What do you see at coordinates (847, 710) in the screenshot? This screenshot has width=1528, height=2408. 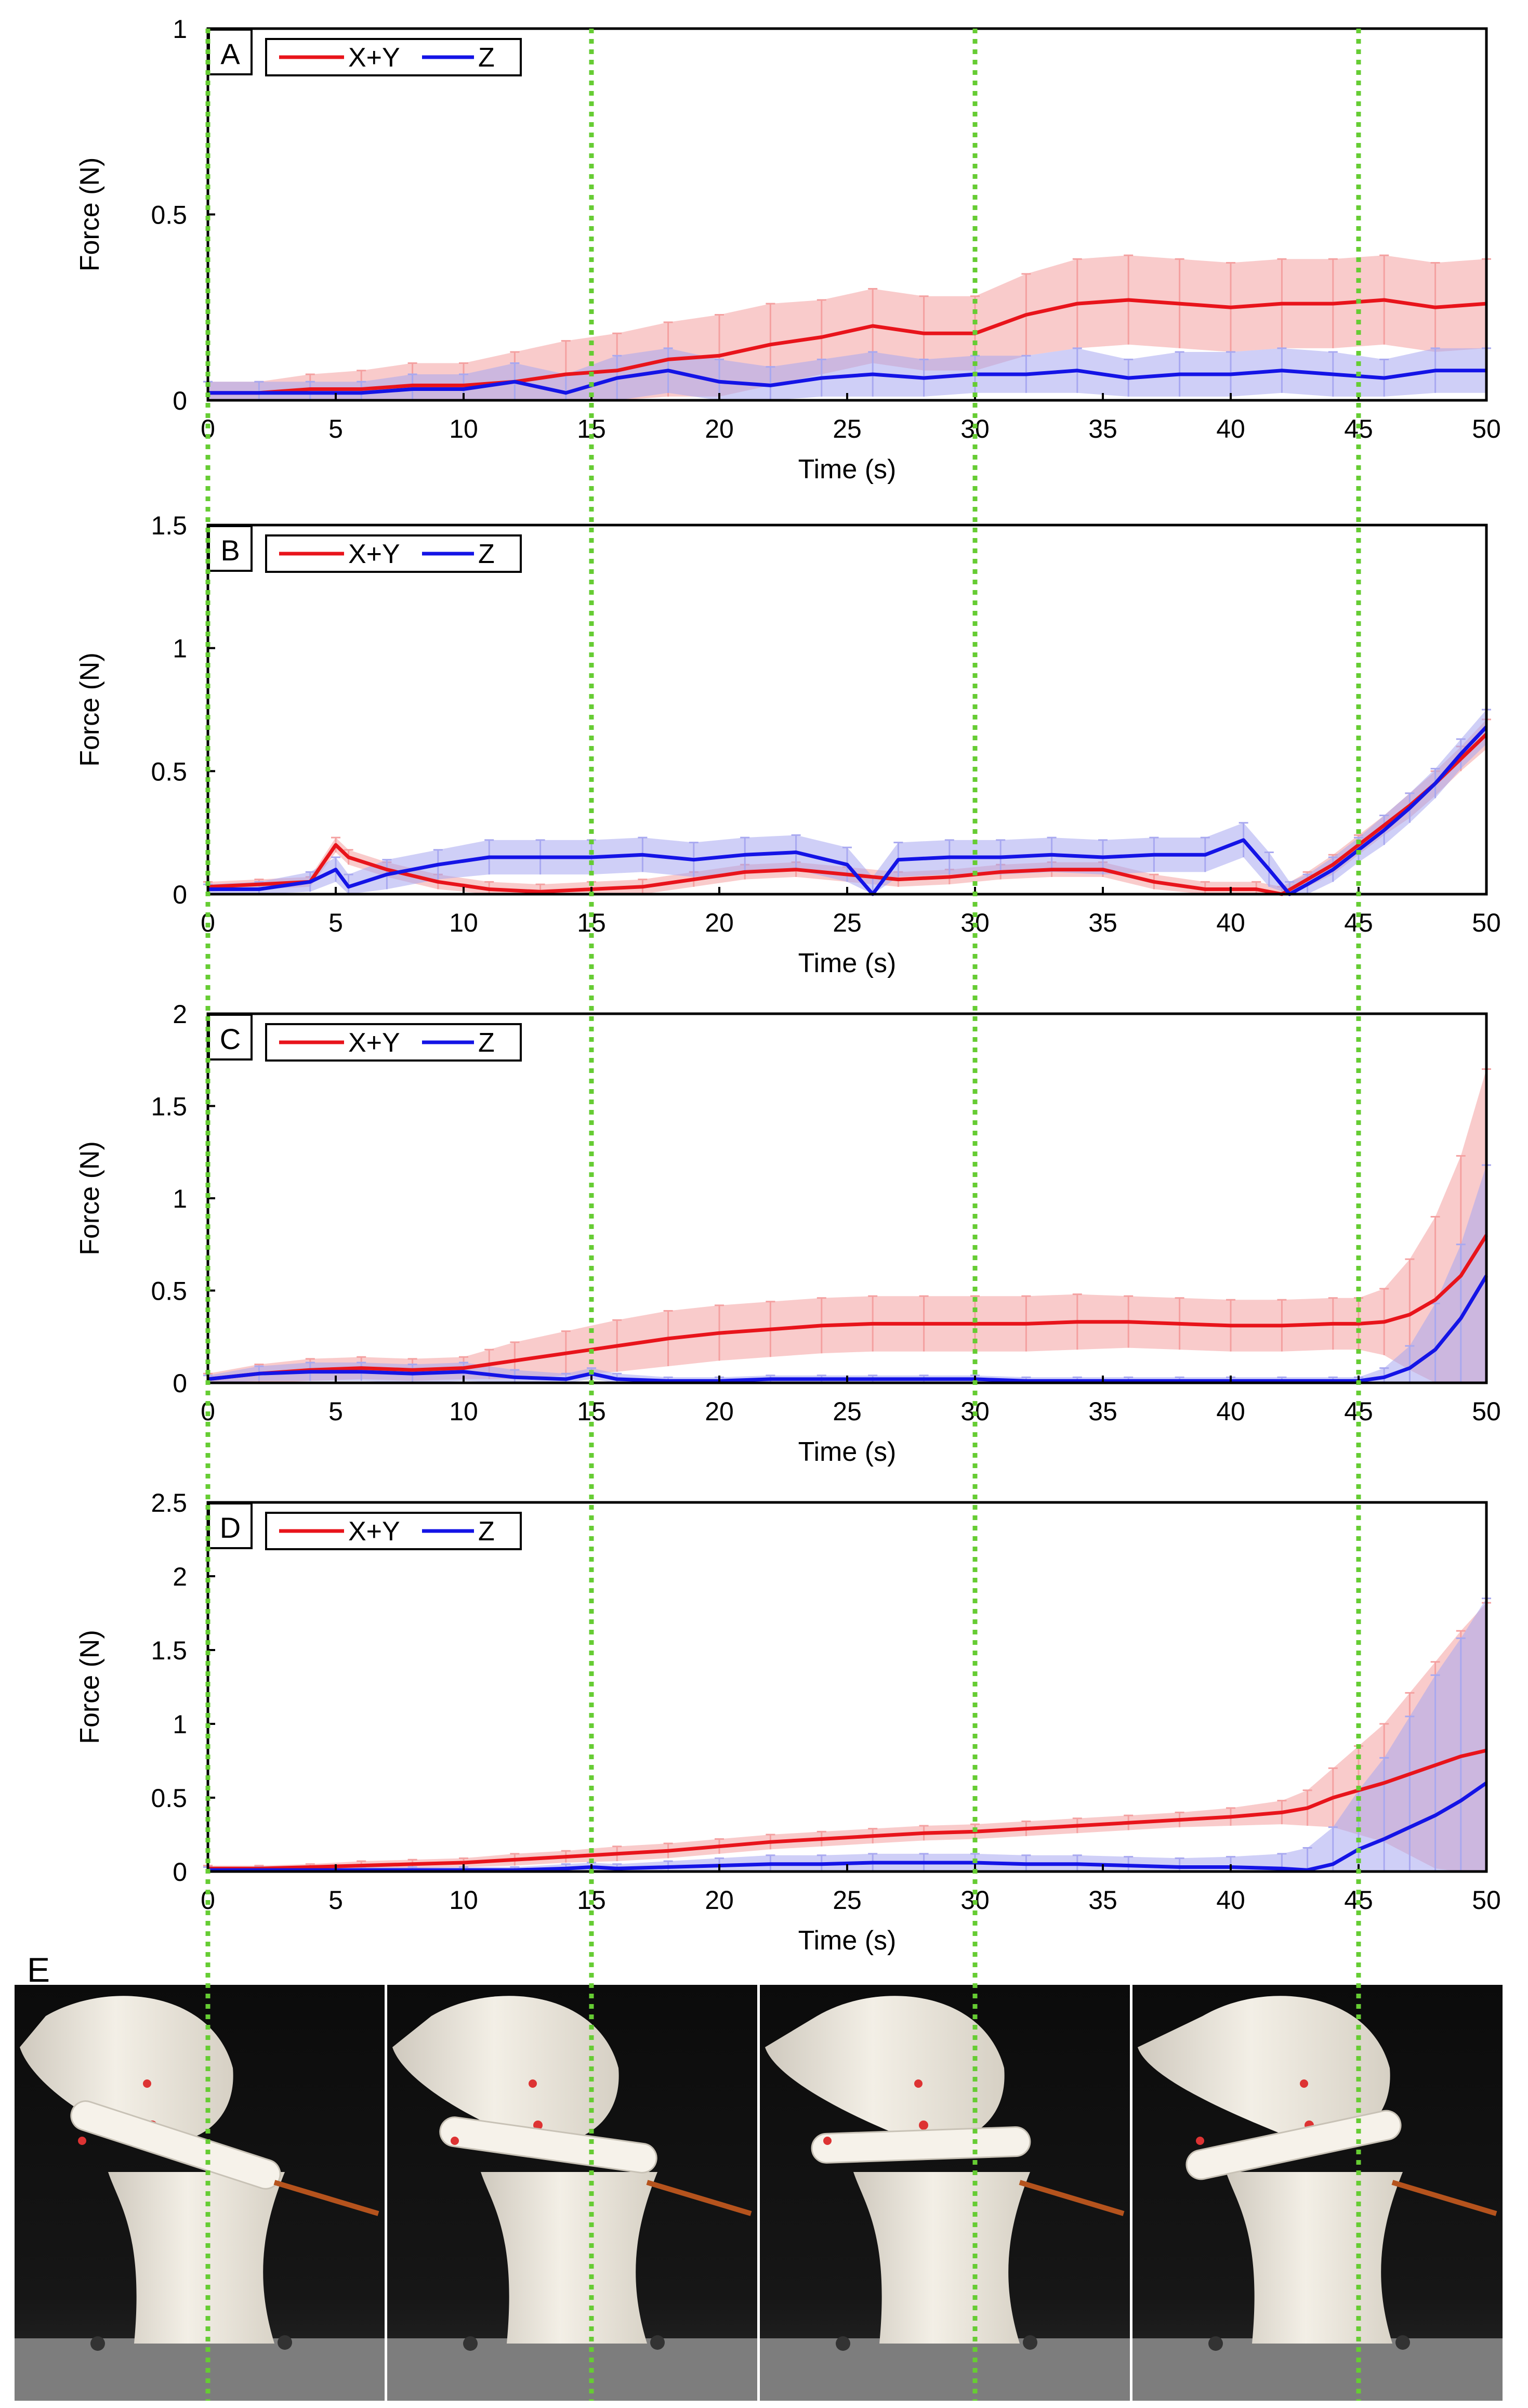 I see `plot-frame` at bounding box center [847, 710].